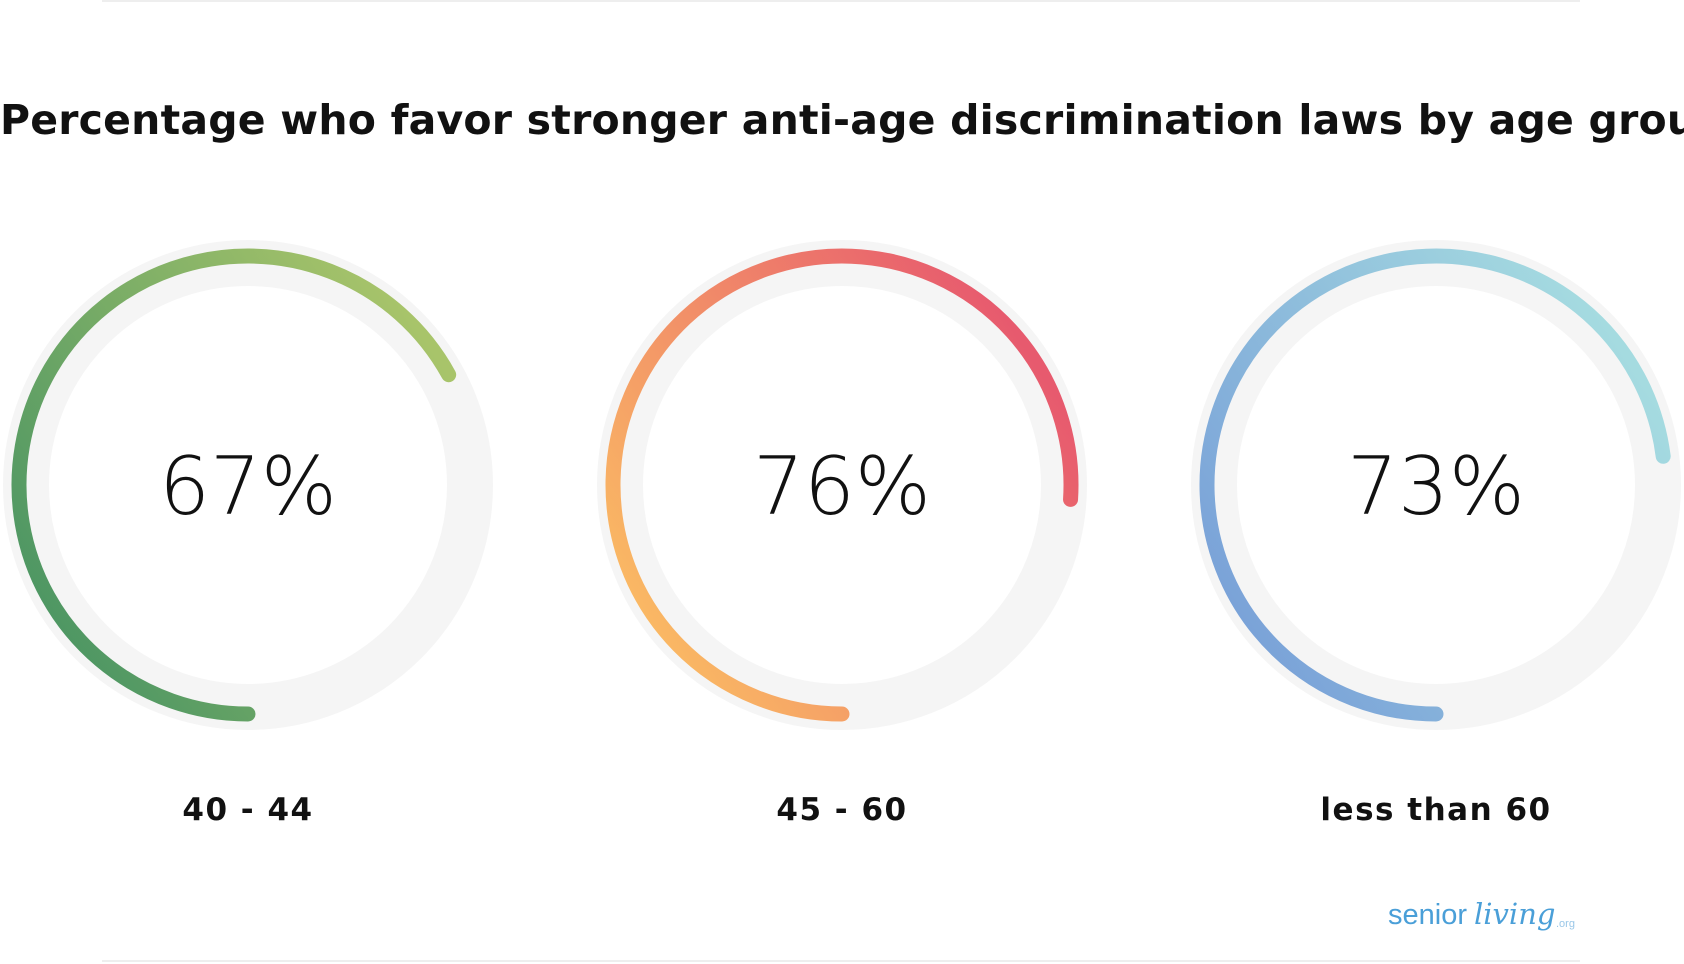 The height and width of the screenshot is (964, 1684). Describe the element at coordinates (1514, 914) in the screenshot. I see `svg-text: living` at that location.